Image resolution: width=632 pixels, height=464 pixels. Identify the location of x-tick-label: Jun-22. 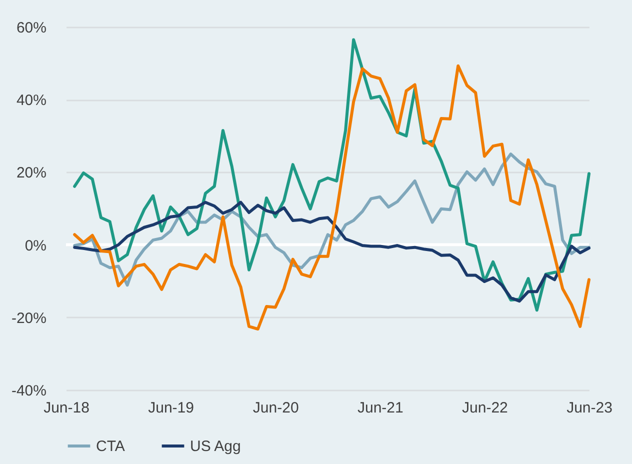
(485, 408).